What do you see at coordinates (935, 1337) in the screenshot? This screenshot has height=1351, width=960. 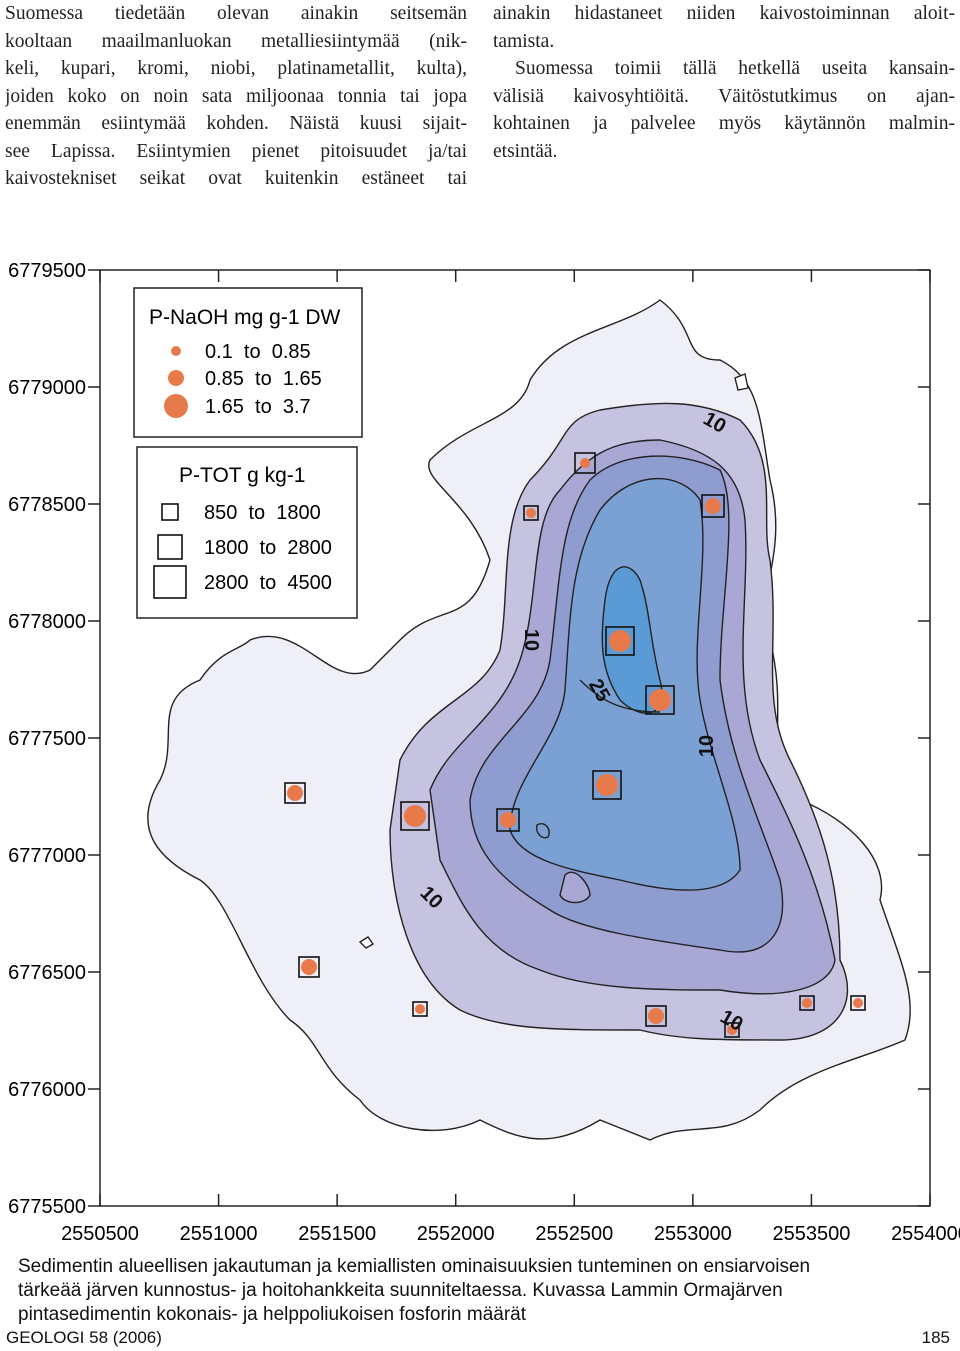 I see `footer-right: 185` at bounding box center [935, 1337].